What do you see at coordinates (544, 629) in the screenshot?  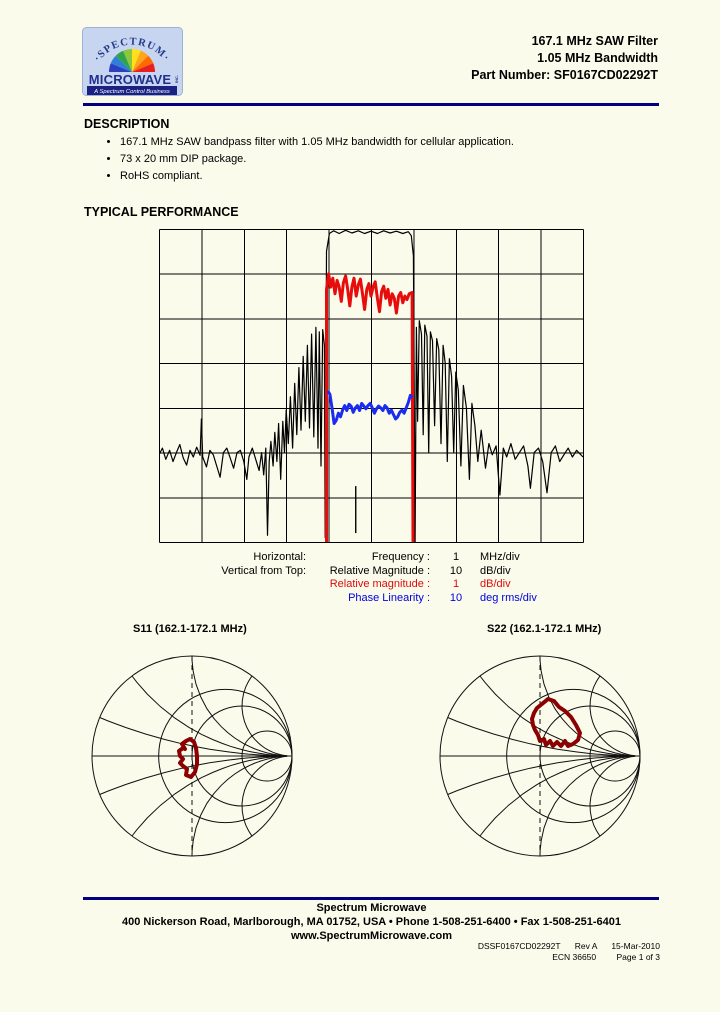 I see `s22-chart-title: S22 (162.1-172.1 MHz)` at bounding box center [544, 629].